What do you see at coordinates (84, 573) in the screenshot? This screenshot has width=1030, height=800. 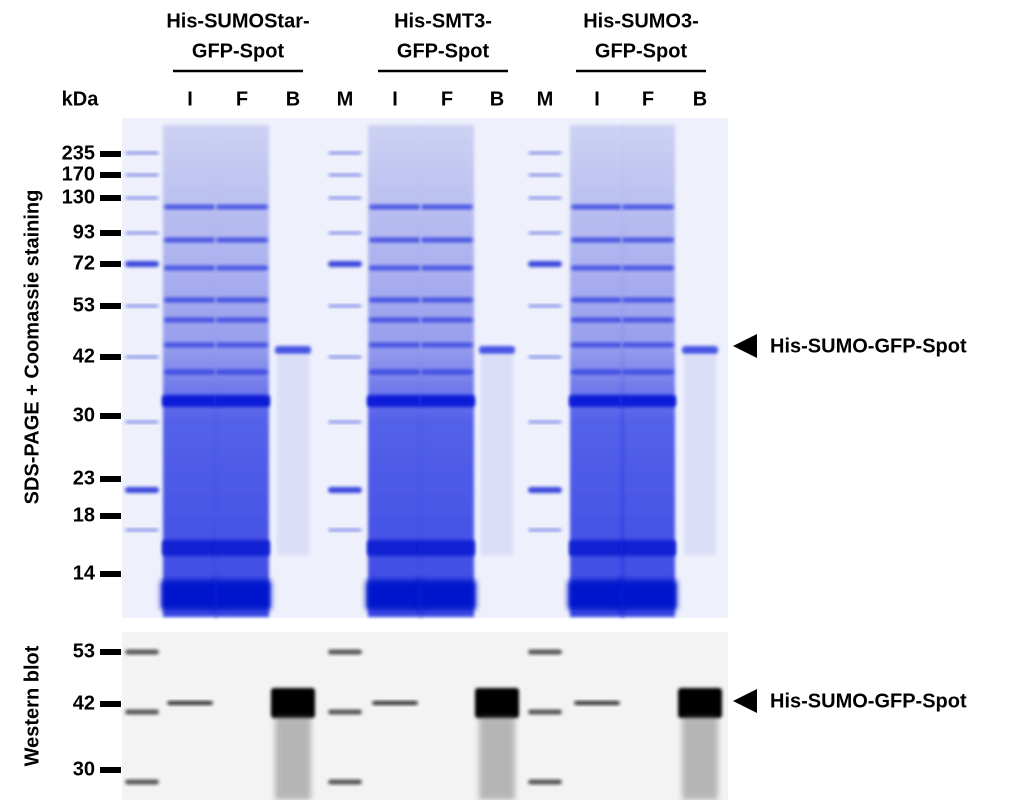 I see `marker-label: 14` at bounding box center [84, 573].